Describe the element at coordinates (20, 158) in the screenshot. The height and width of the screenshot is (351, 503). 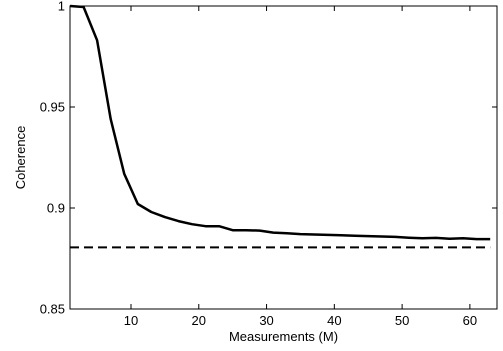
I see `y-axis-label: Coherence` at that location.